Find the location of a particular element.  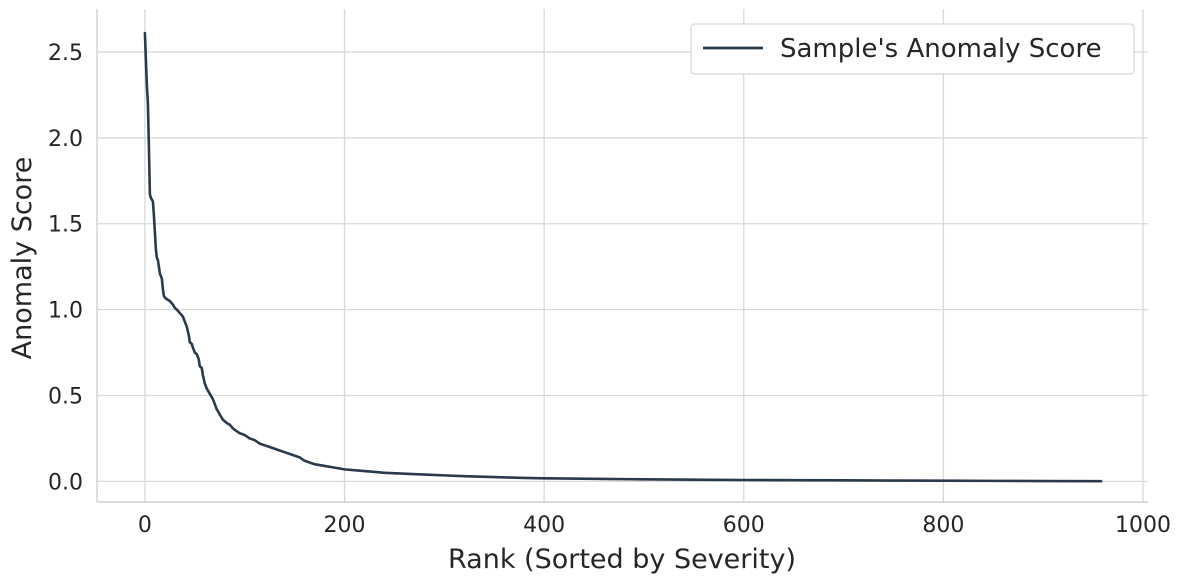

legend-label: Sample's Anomaly Score is located at coordinates (941, 49).